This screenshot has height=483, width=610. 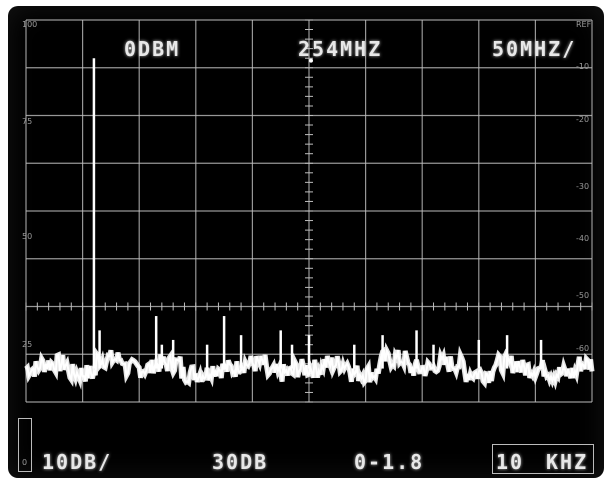 I want to click on bandwidth-frame, so click(x=543, y=459).